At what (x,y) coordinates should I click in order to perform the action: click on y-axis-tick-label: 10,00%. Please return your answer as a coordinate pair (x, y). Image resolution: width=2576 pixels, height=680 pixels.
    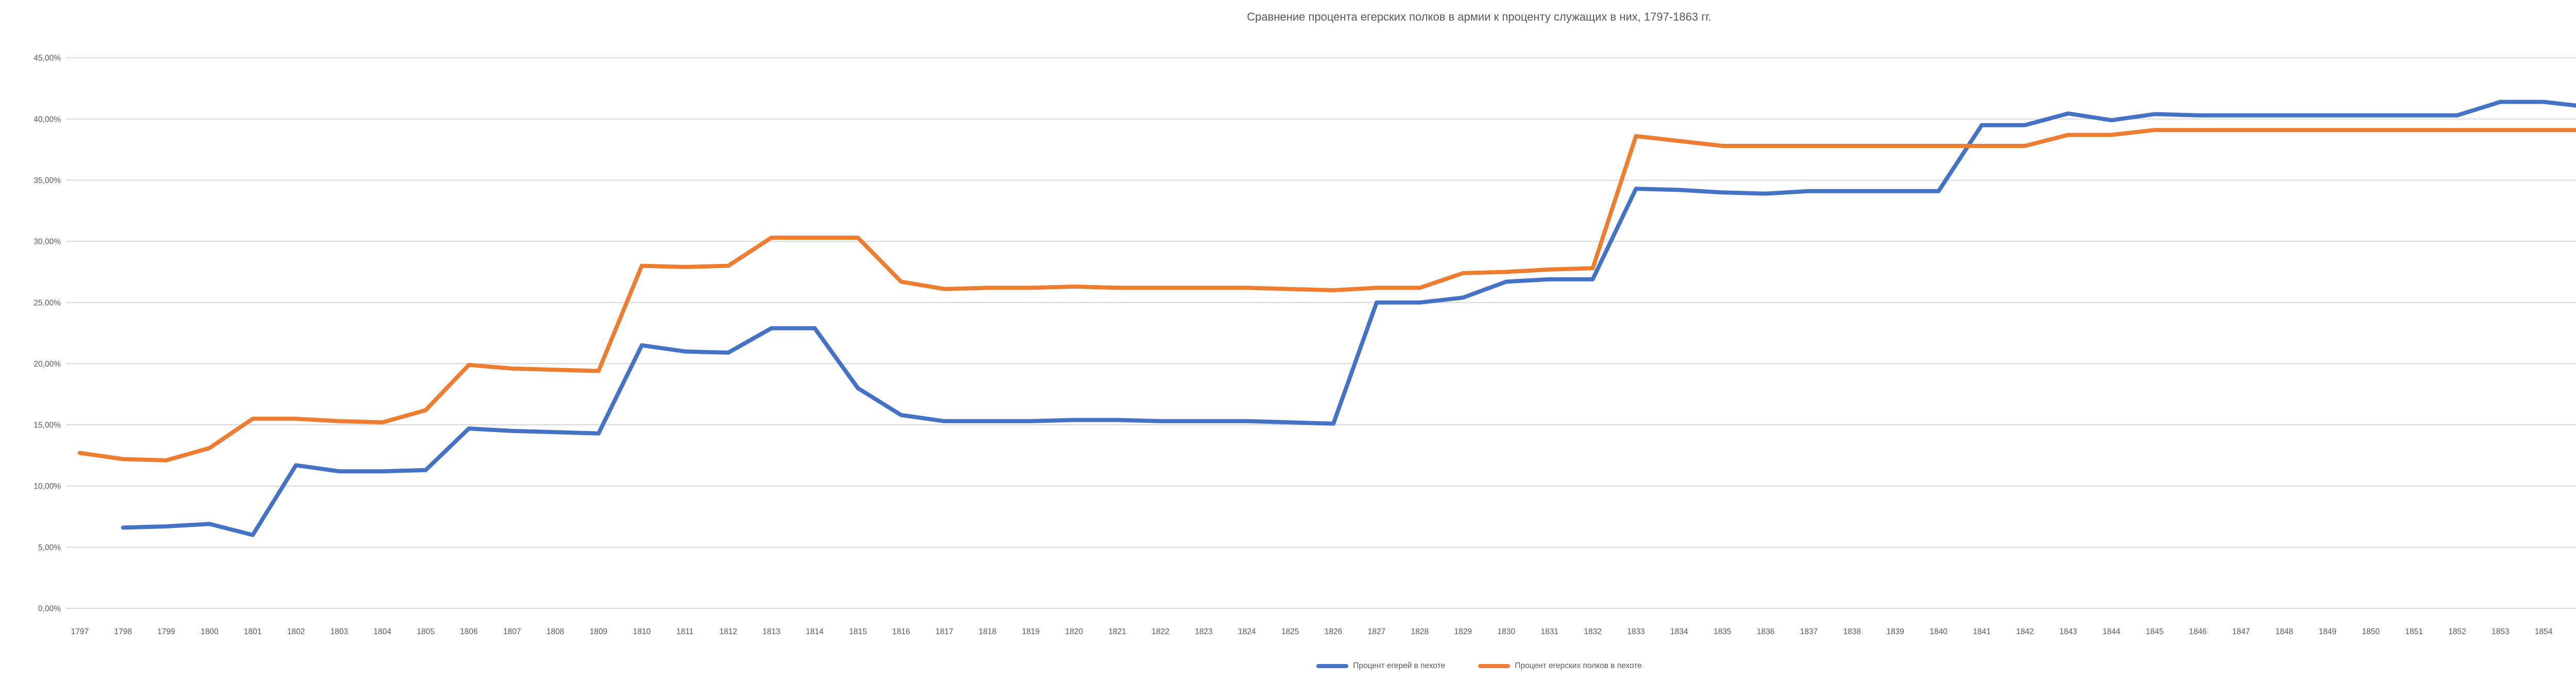
    Looking at the image, I should click on (47, 487).